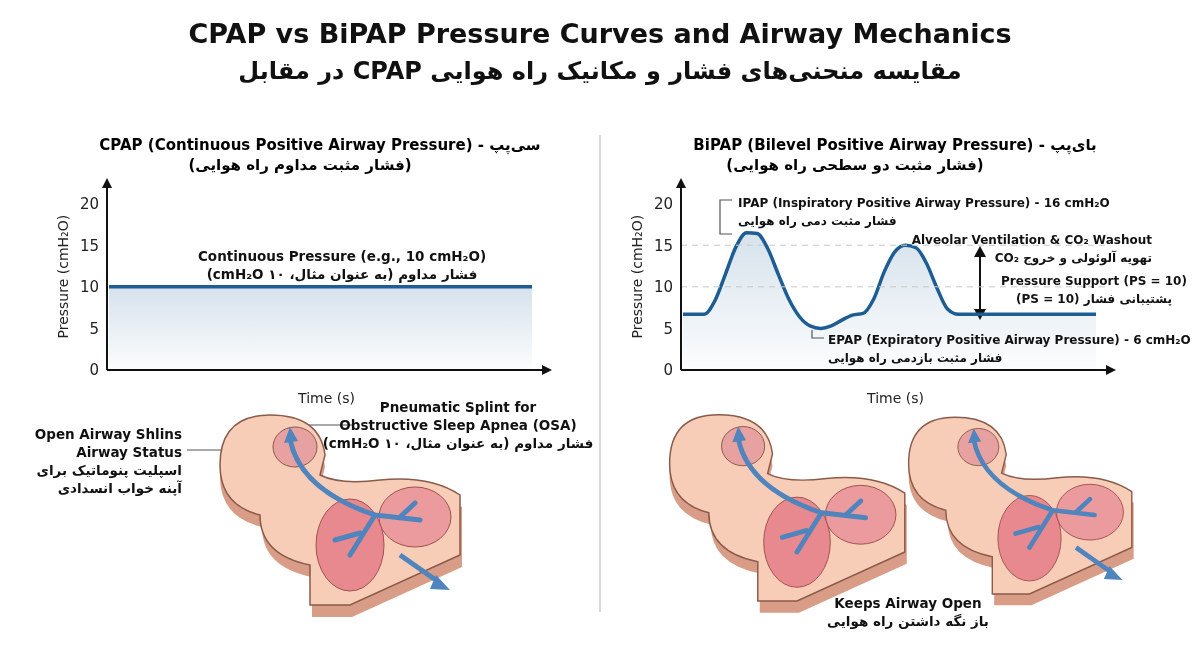 Image resolution: width=1200 pixels, height=652 pixels. Describe the element at coordinates (300, 165) in the screenshot. I see `chart-subtitle: (فشار مثبت مداوم راه هوایی)` at that location.